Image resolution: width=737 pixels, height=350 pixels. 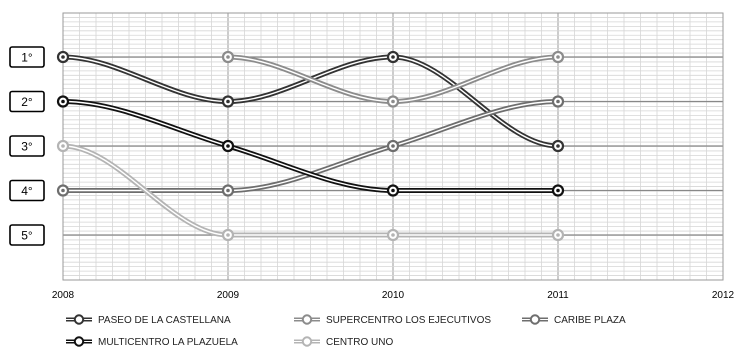 I want to click on rank-label: 5°, so click(x=27, y=235).